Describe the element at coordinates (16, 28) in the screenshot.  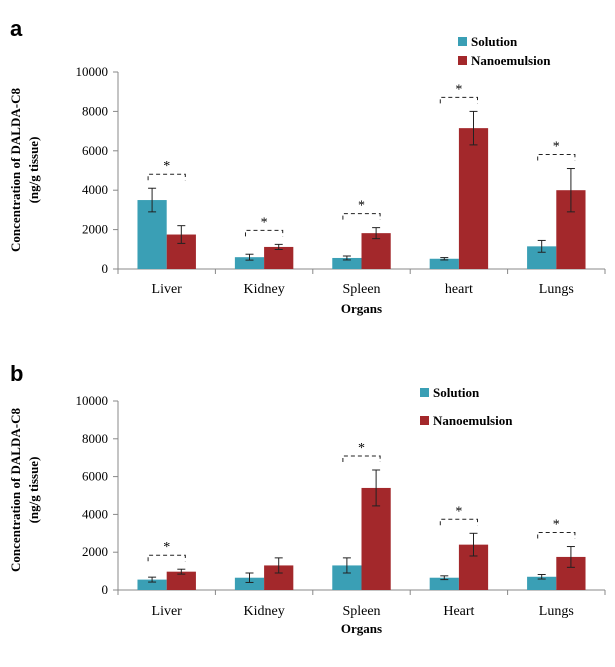
I see `panel-letter-a: a` at that location.